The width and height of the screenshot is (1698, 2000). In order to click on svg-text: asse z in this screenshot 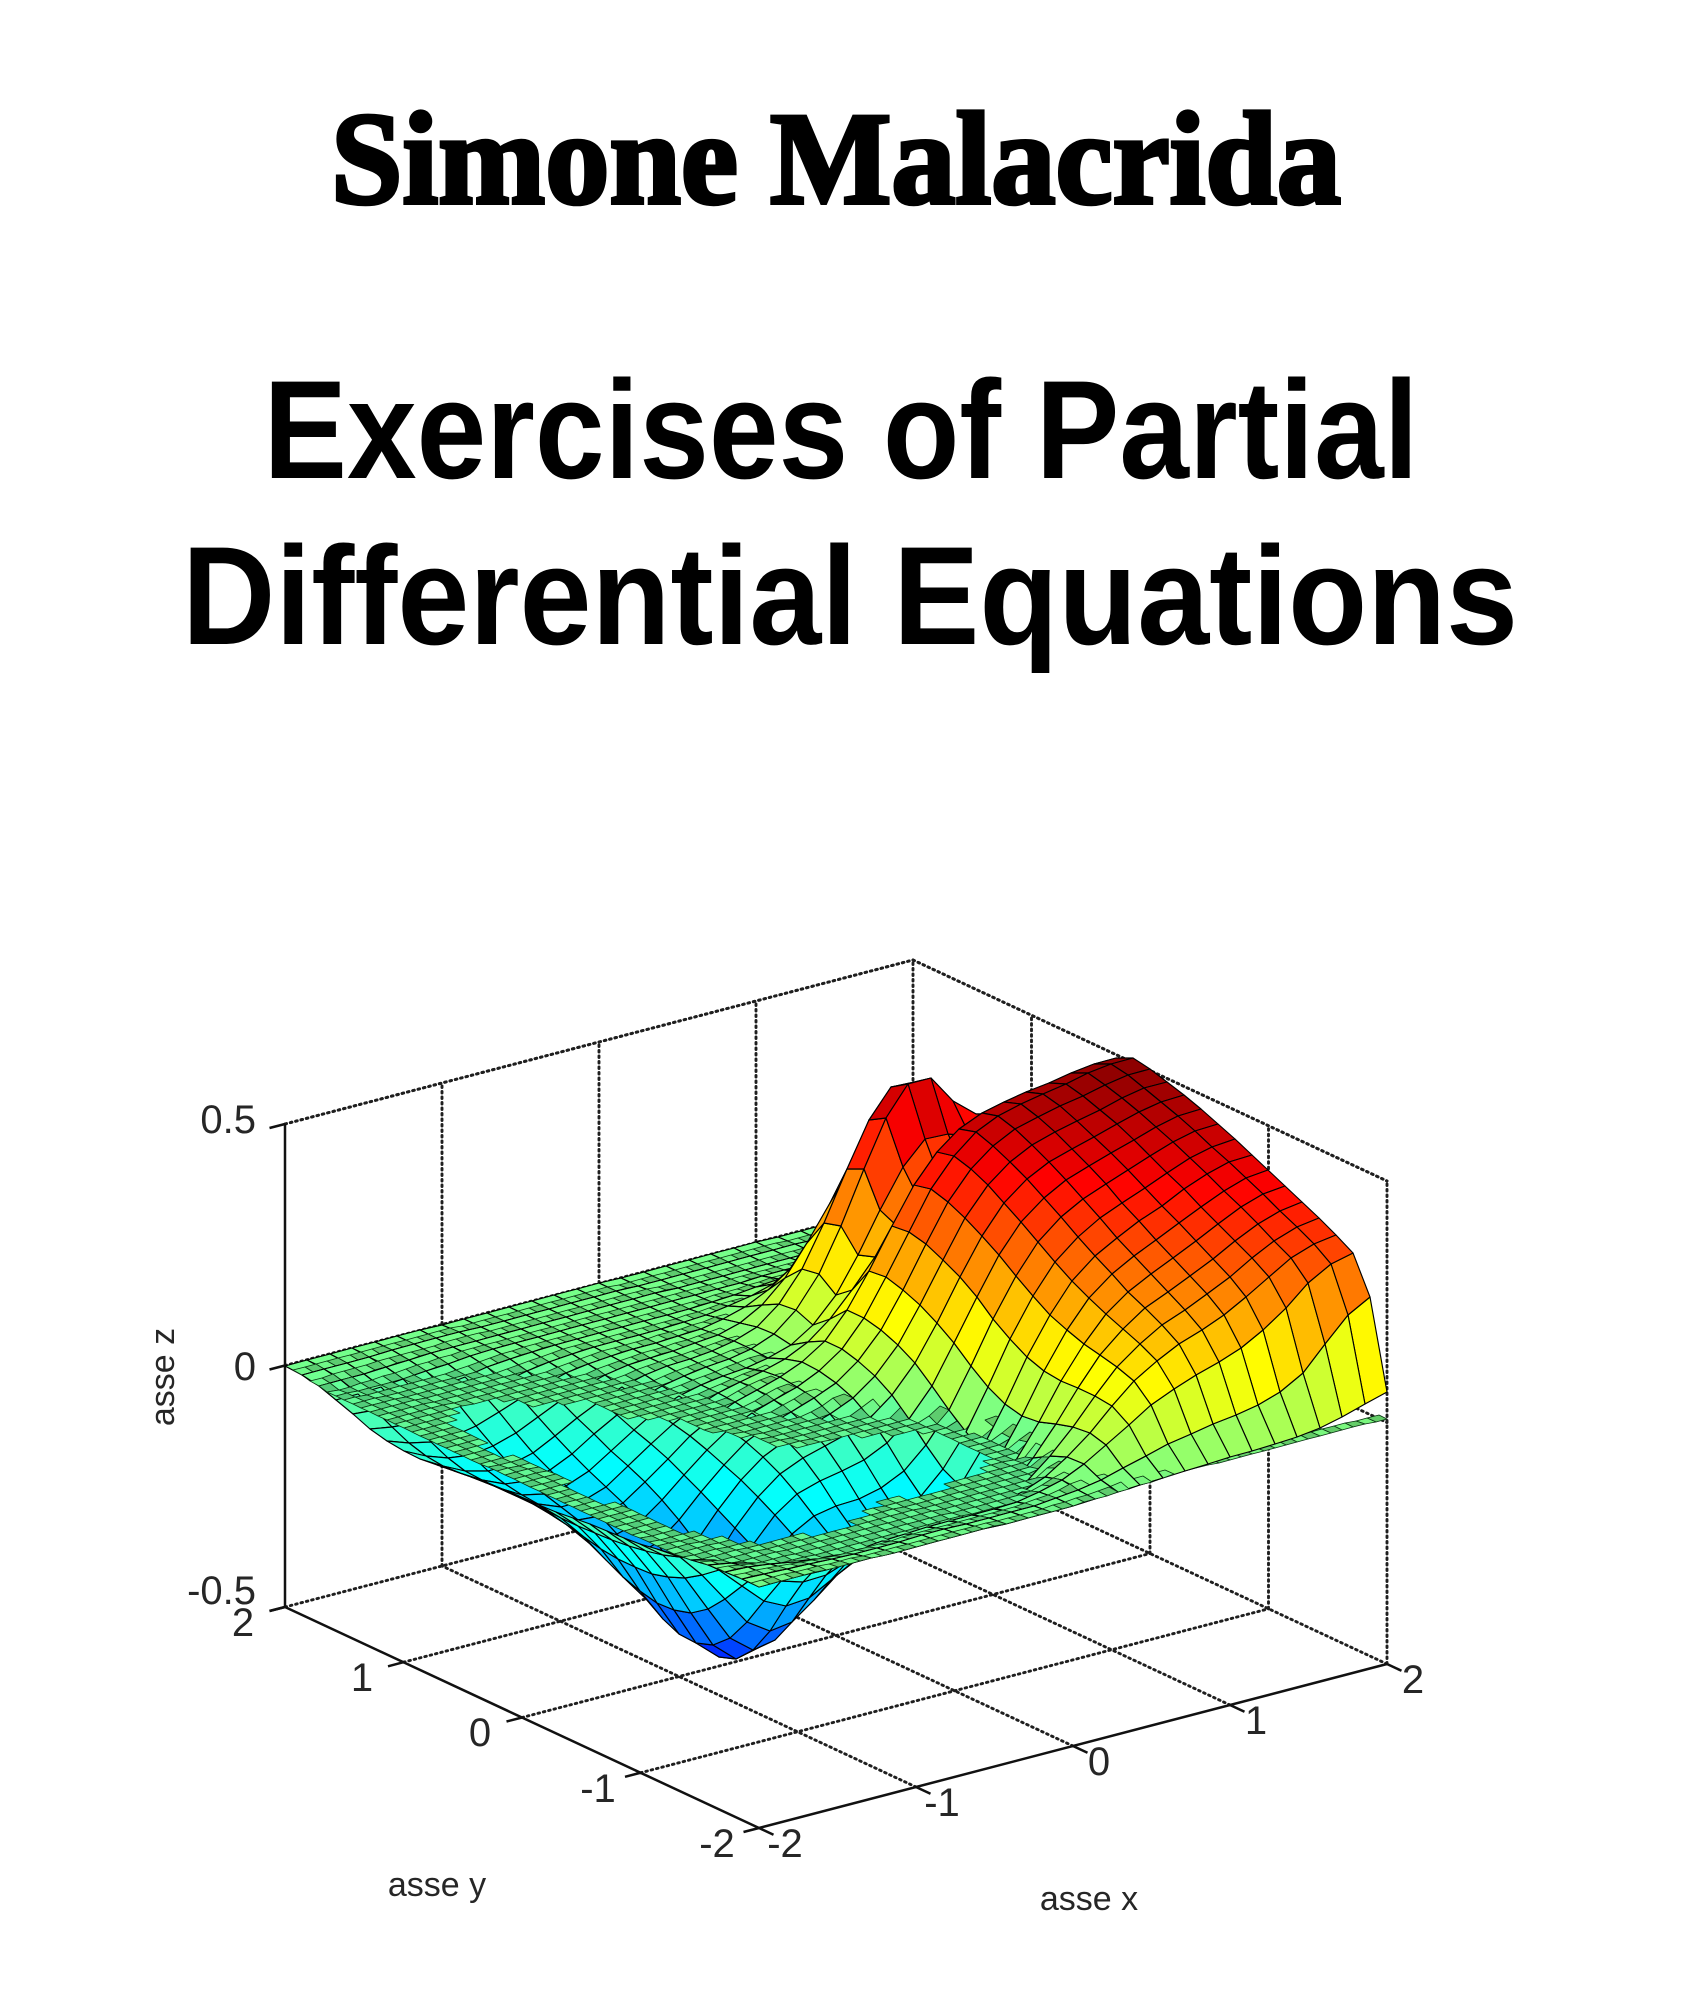, I will do `click(163, 1377)`.